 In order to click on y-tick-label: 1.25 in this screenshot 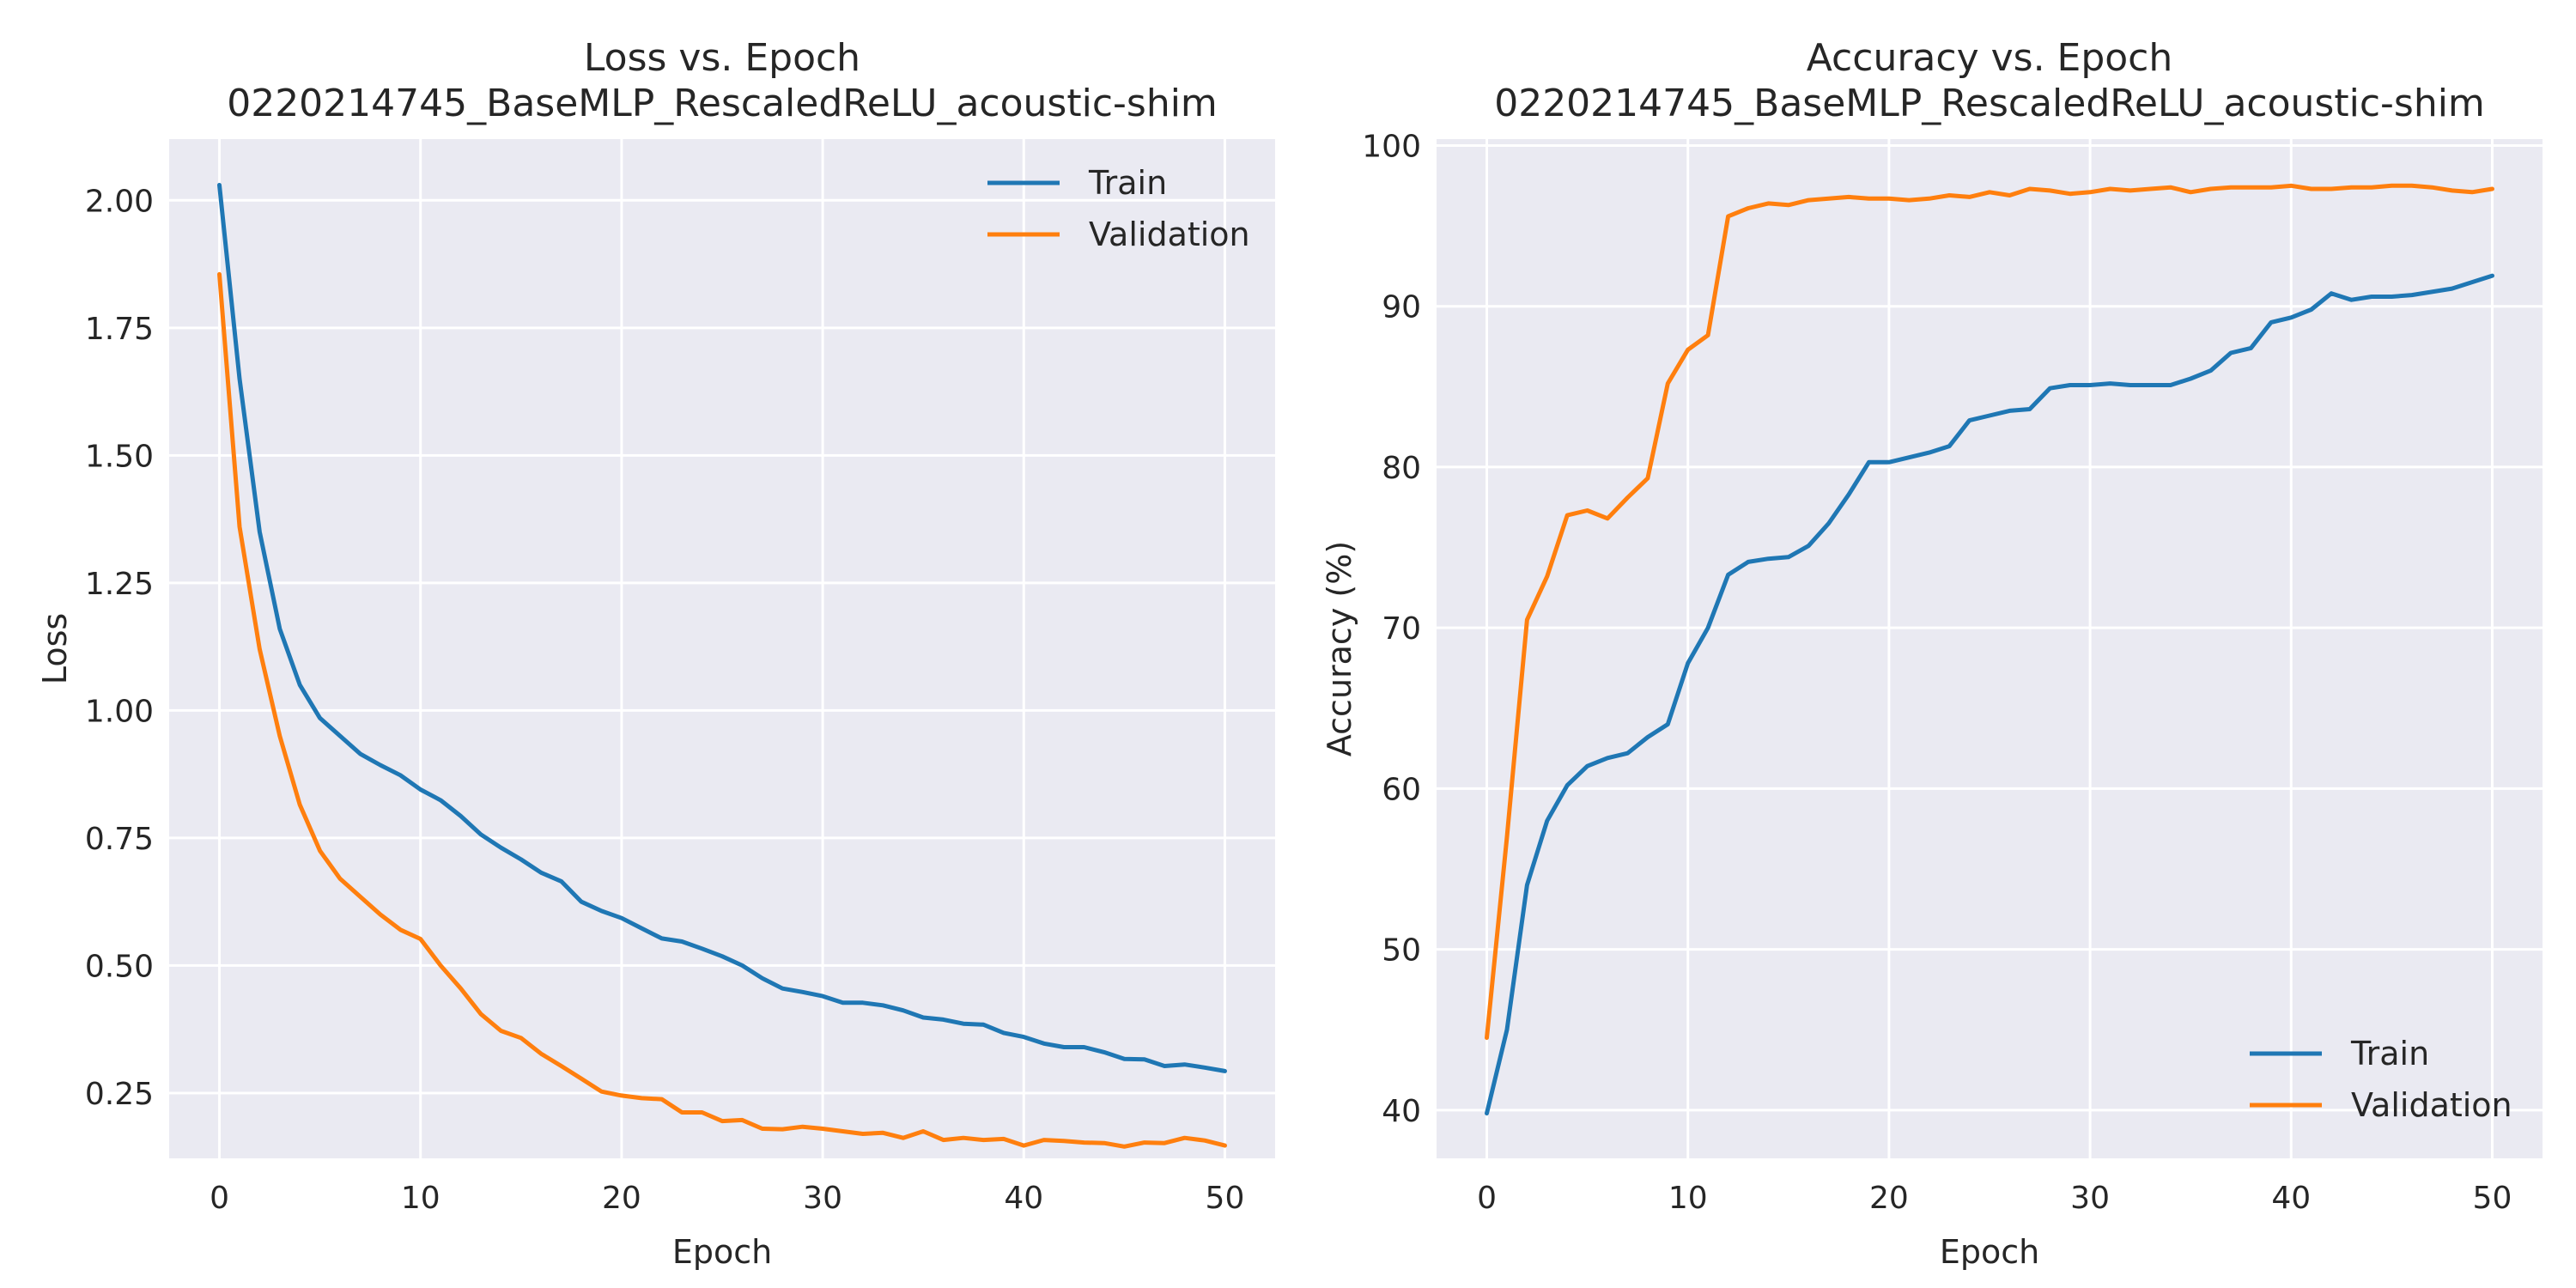, I will do `click(119, 585)`.